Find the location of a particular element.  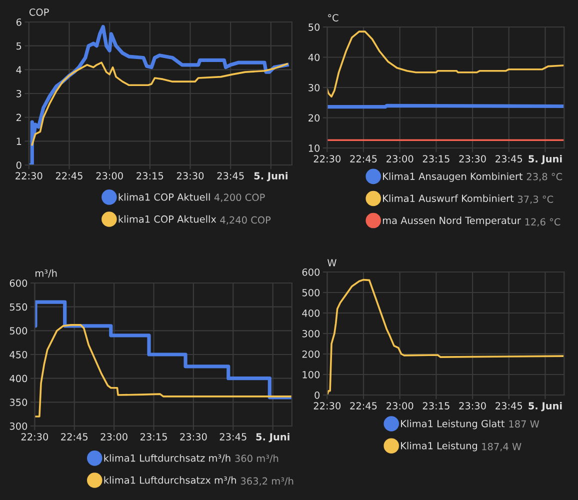

legend-label: klima1 COP Aktuellx is located at coordinates (167, 219).